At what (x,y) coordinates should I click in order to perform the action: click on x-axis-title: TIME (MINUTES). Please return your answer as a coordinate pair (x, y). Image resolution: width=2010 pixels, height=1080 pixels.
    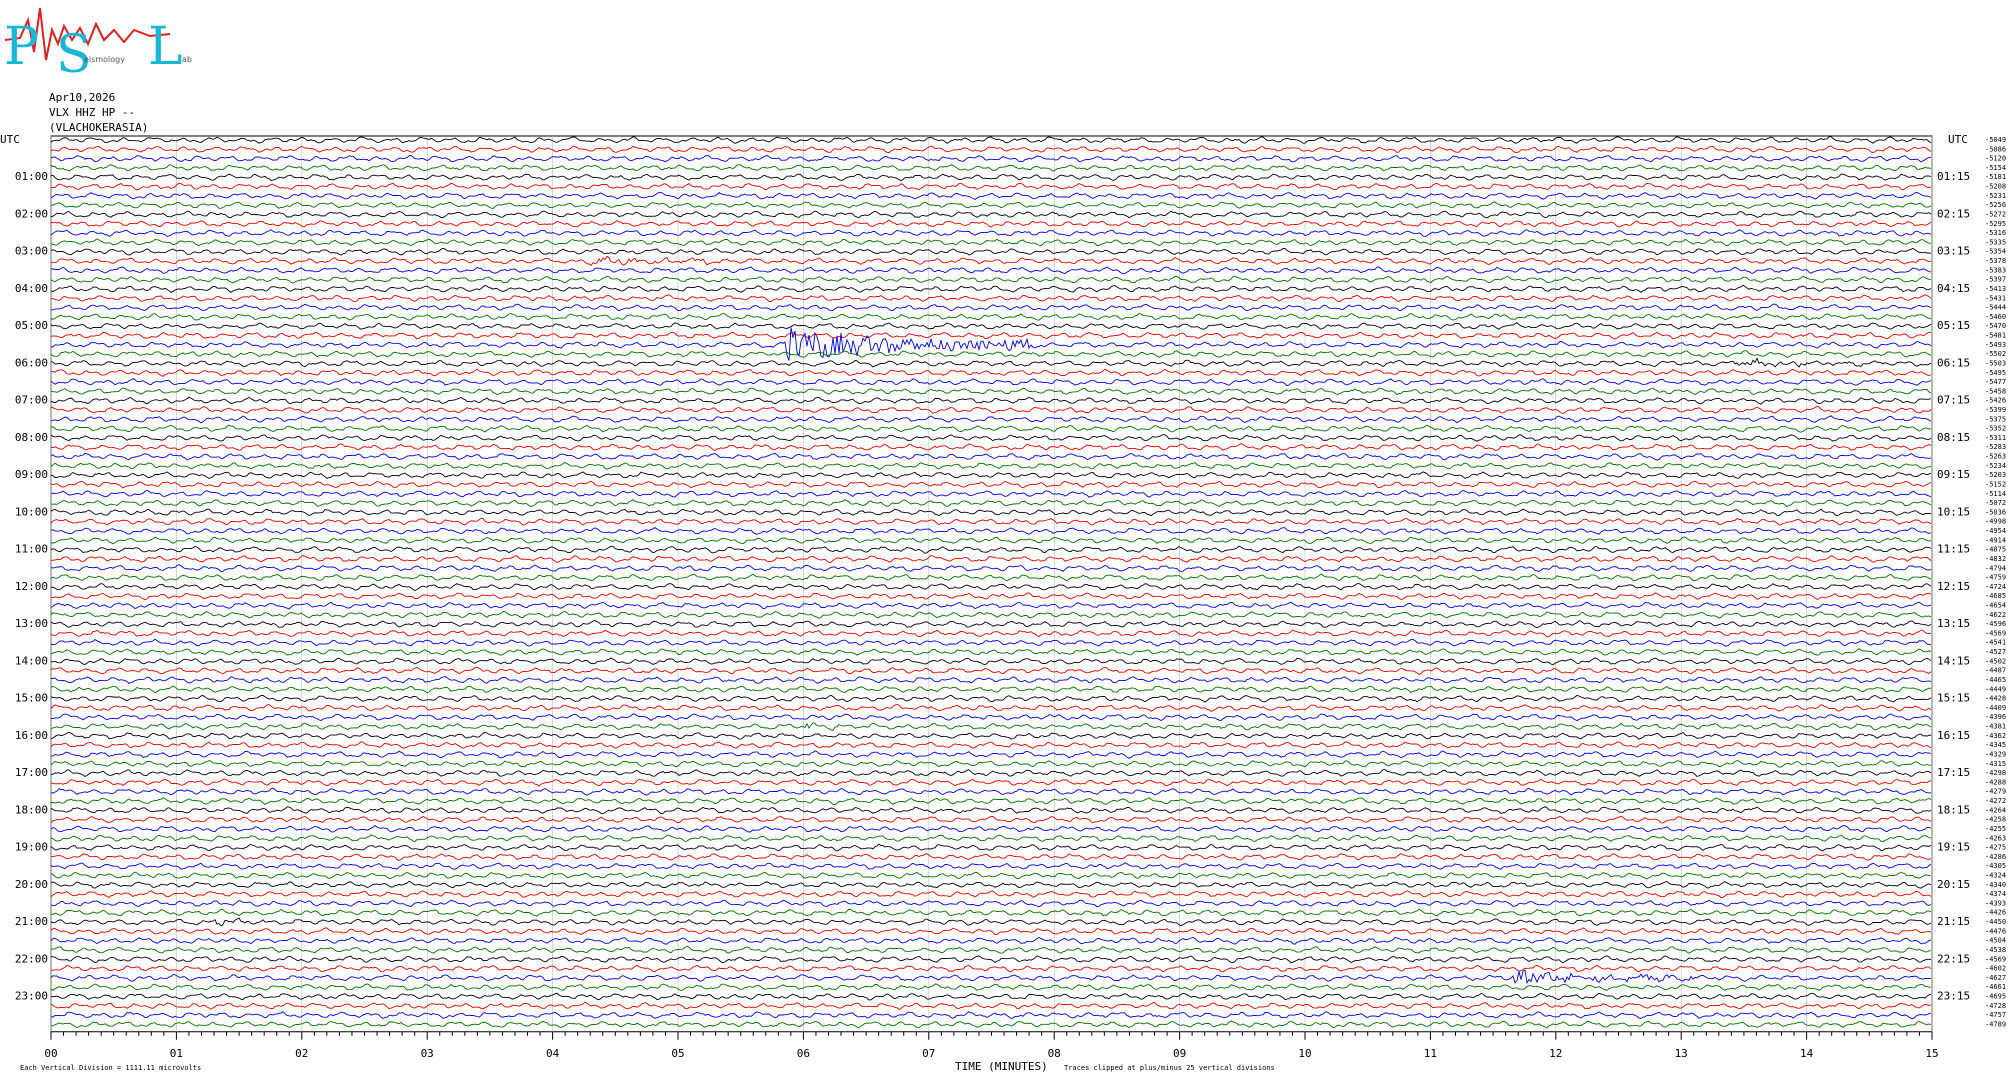
    Looking at the image, I should click on (1001, 1066).